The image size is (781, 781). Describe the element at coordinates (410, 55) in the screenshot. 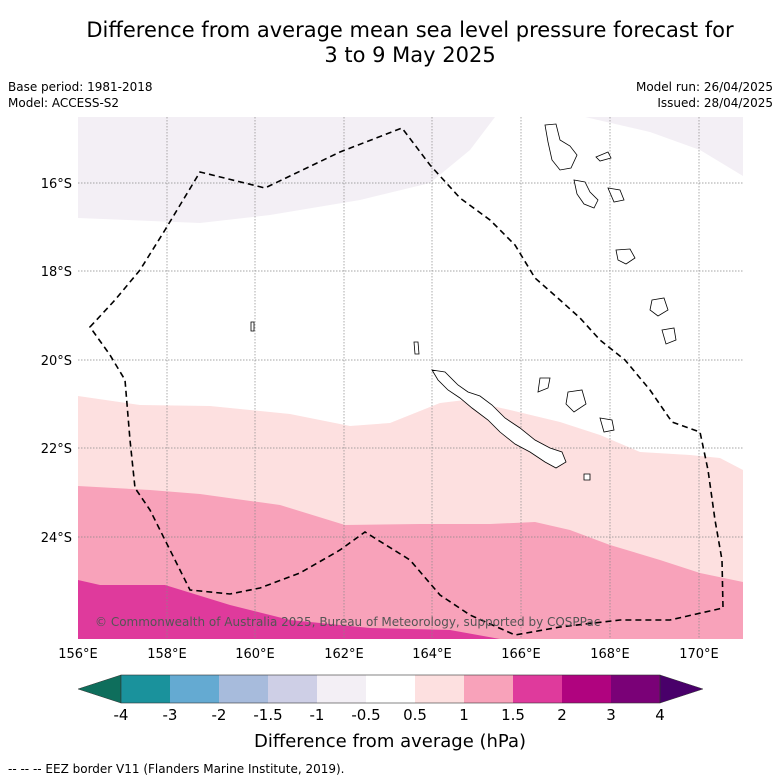

I see `title-line-2: 3 to 9 May 2025` at that location.